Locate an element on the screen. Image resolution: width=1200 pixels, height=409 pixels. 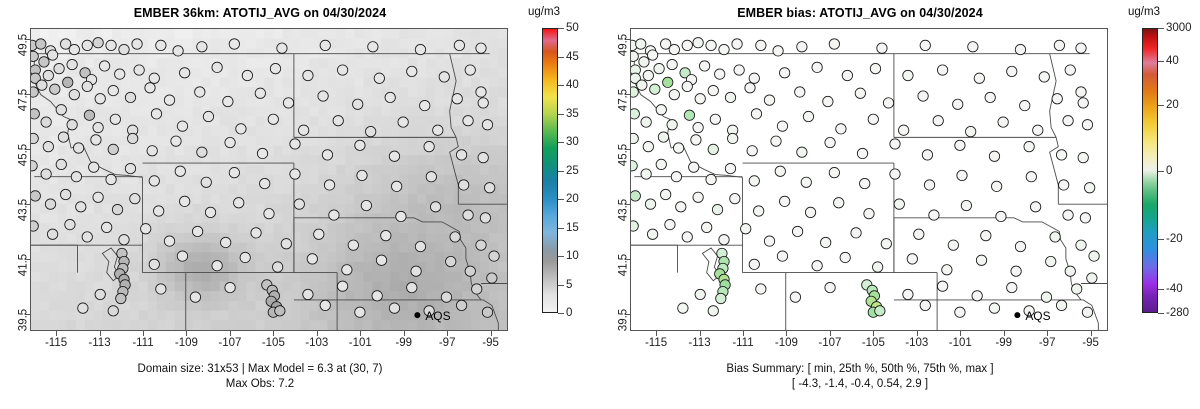
state-border-line is located at coordinates (1053, 95).